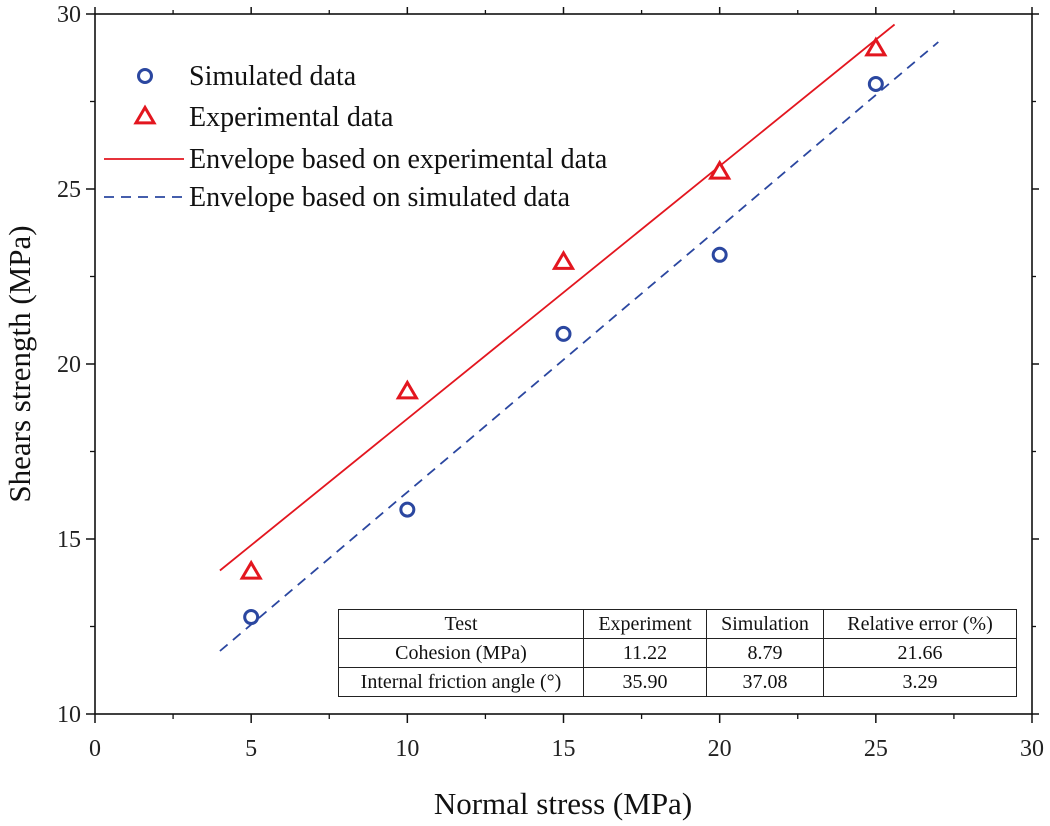 The width and height of the screenshot is (1050, 826). I want to click on table-header-cell: Experiment, so click(645, 624).